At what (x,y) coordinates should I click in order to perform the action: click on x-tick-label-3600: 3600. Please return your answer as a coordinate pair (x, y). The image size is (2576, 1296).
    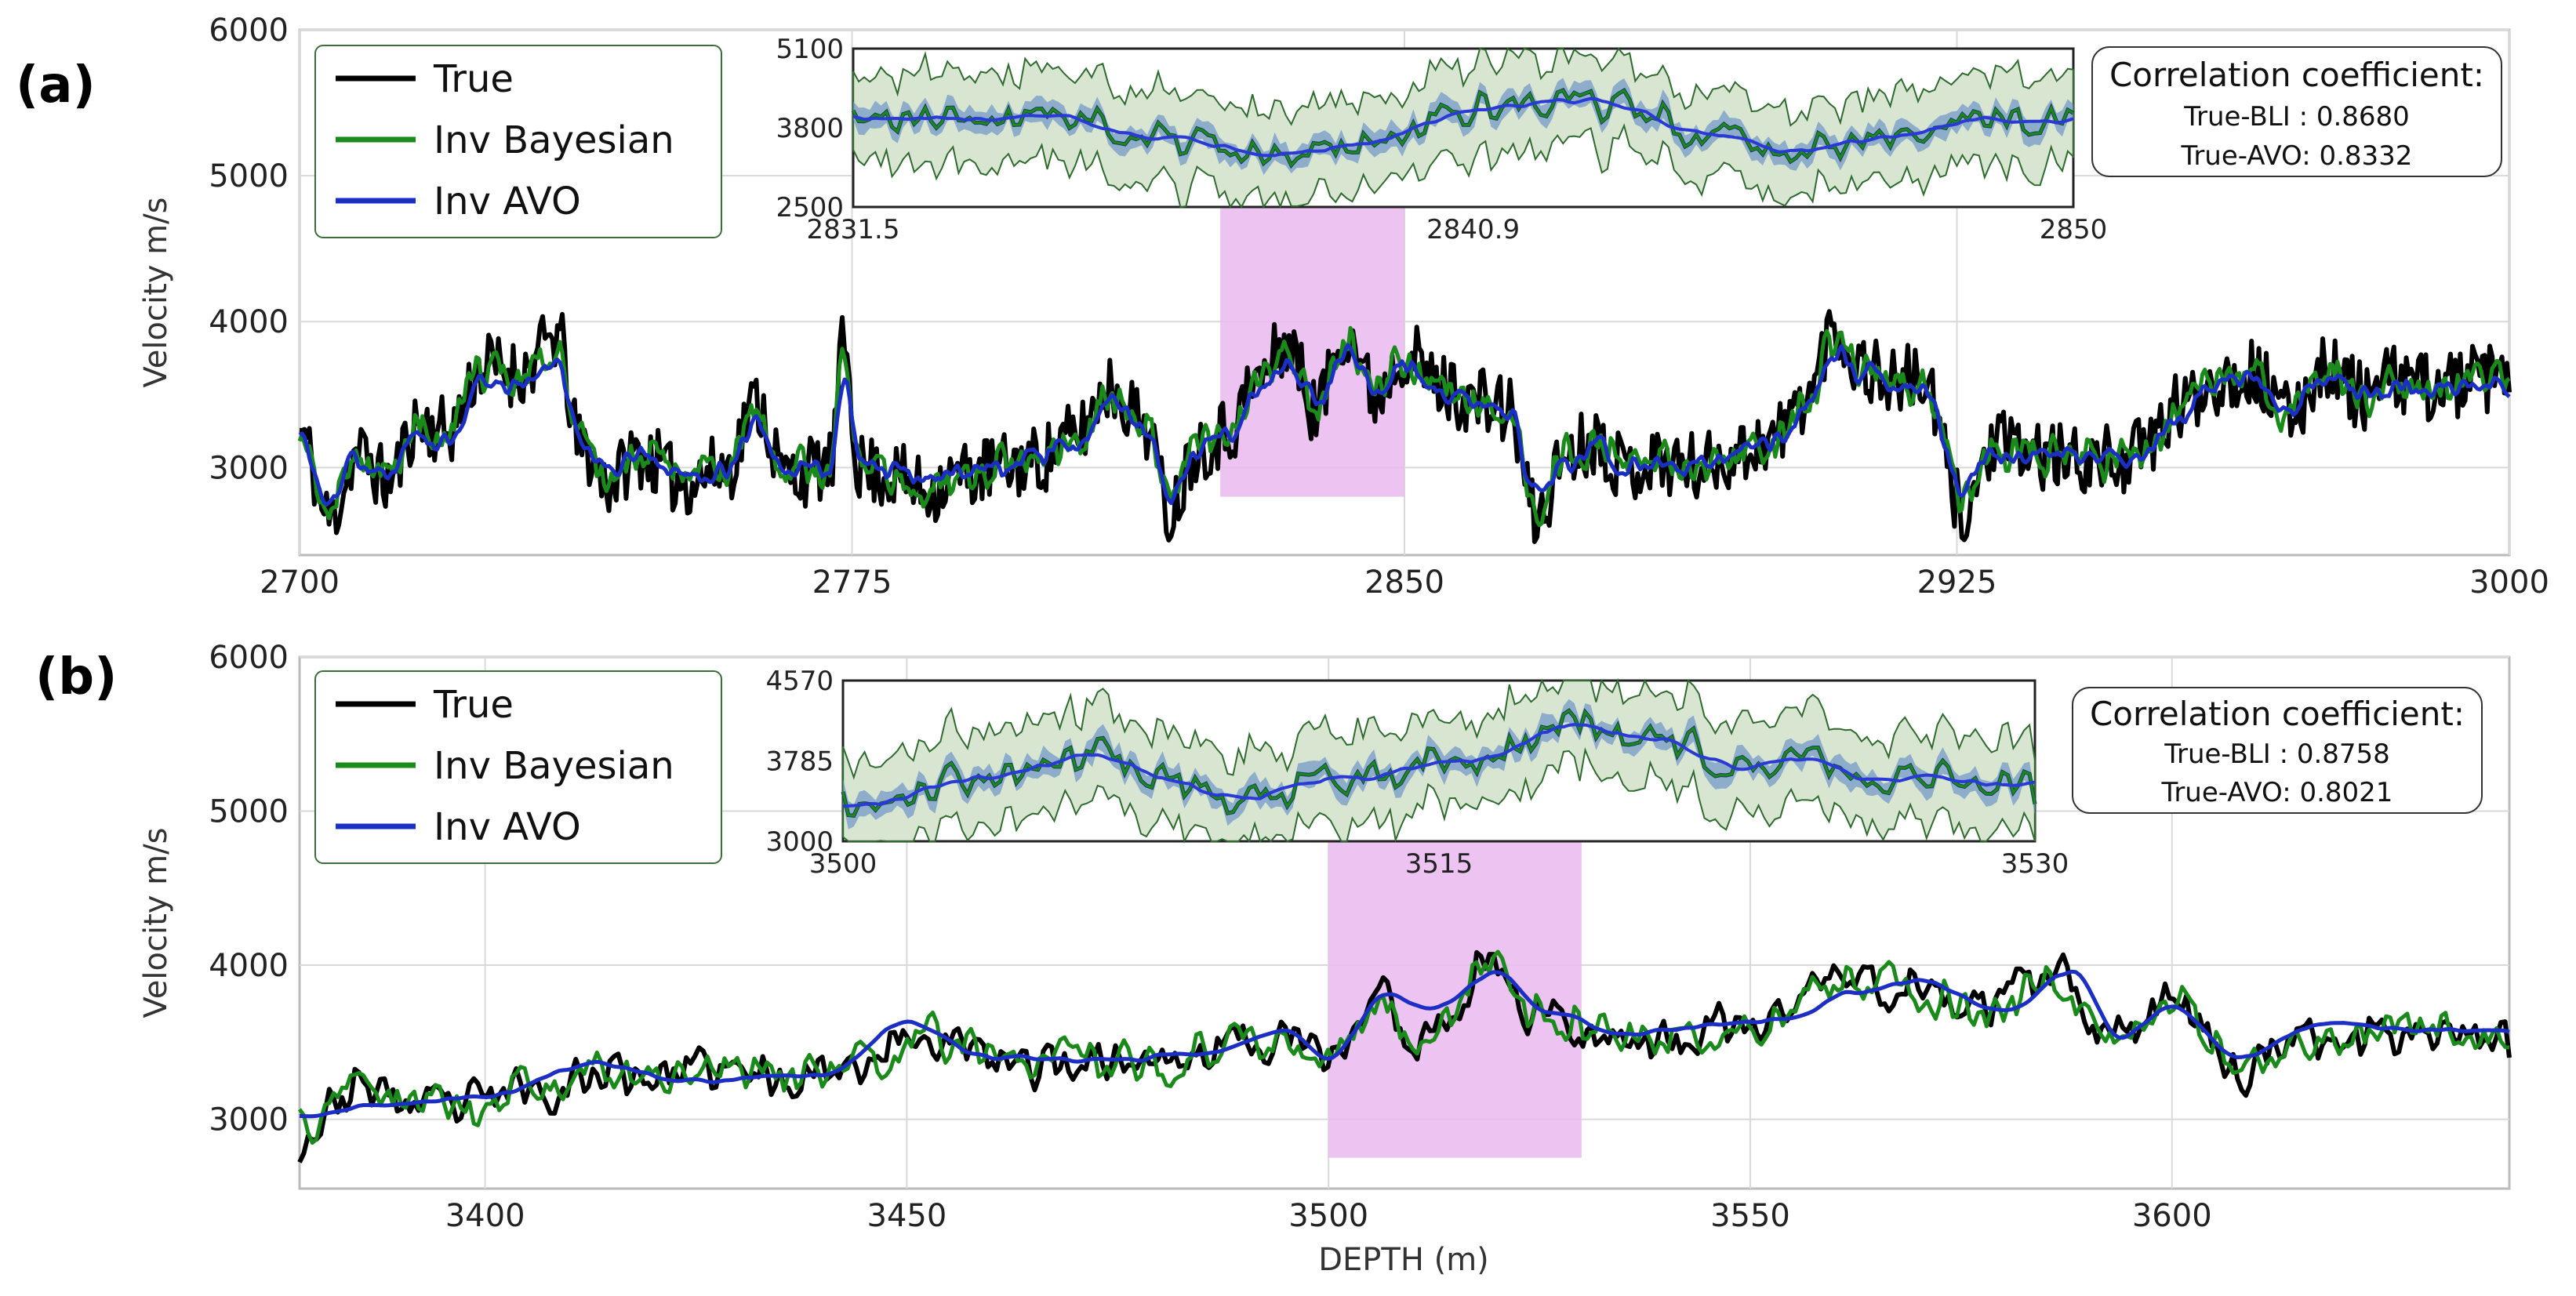
    Looking at the image, I should click on (2172, 1216).